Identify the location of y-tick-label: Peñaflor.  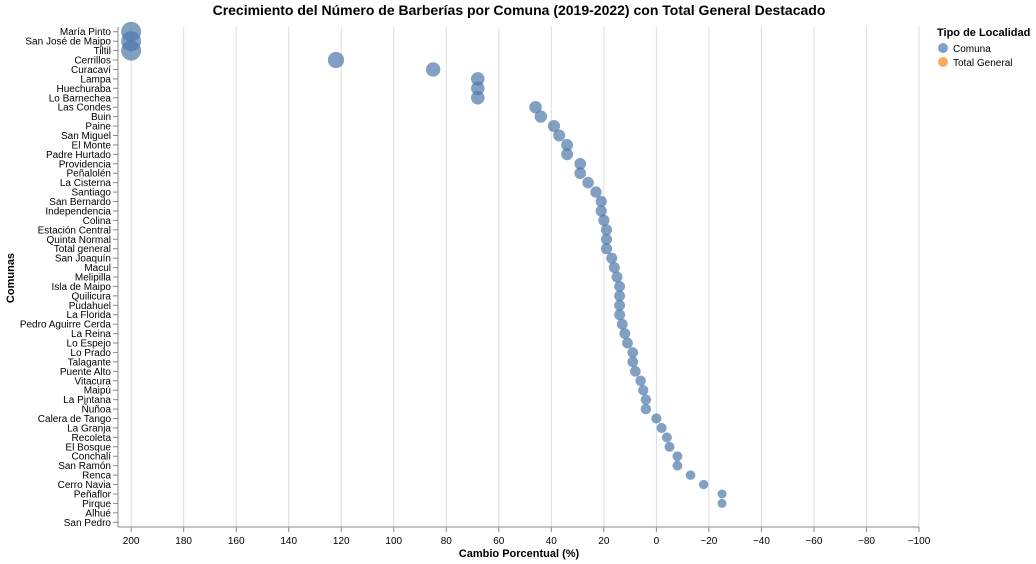
(93, 494).